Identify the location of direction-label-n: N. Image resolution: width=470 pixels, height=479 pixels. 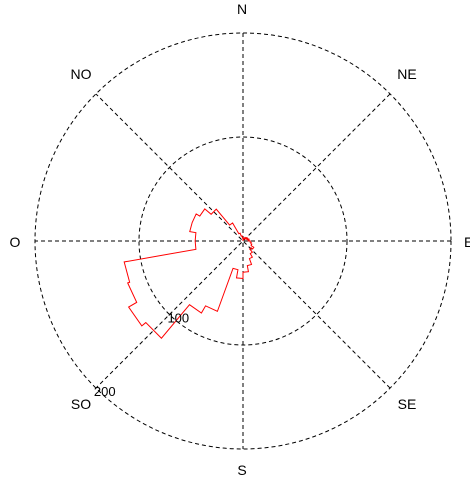
(242, 9).